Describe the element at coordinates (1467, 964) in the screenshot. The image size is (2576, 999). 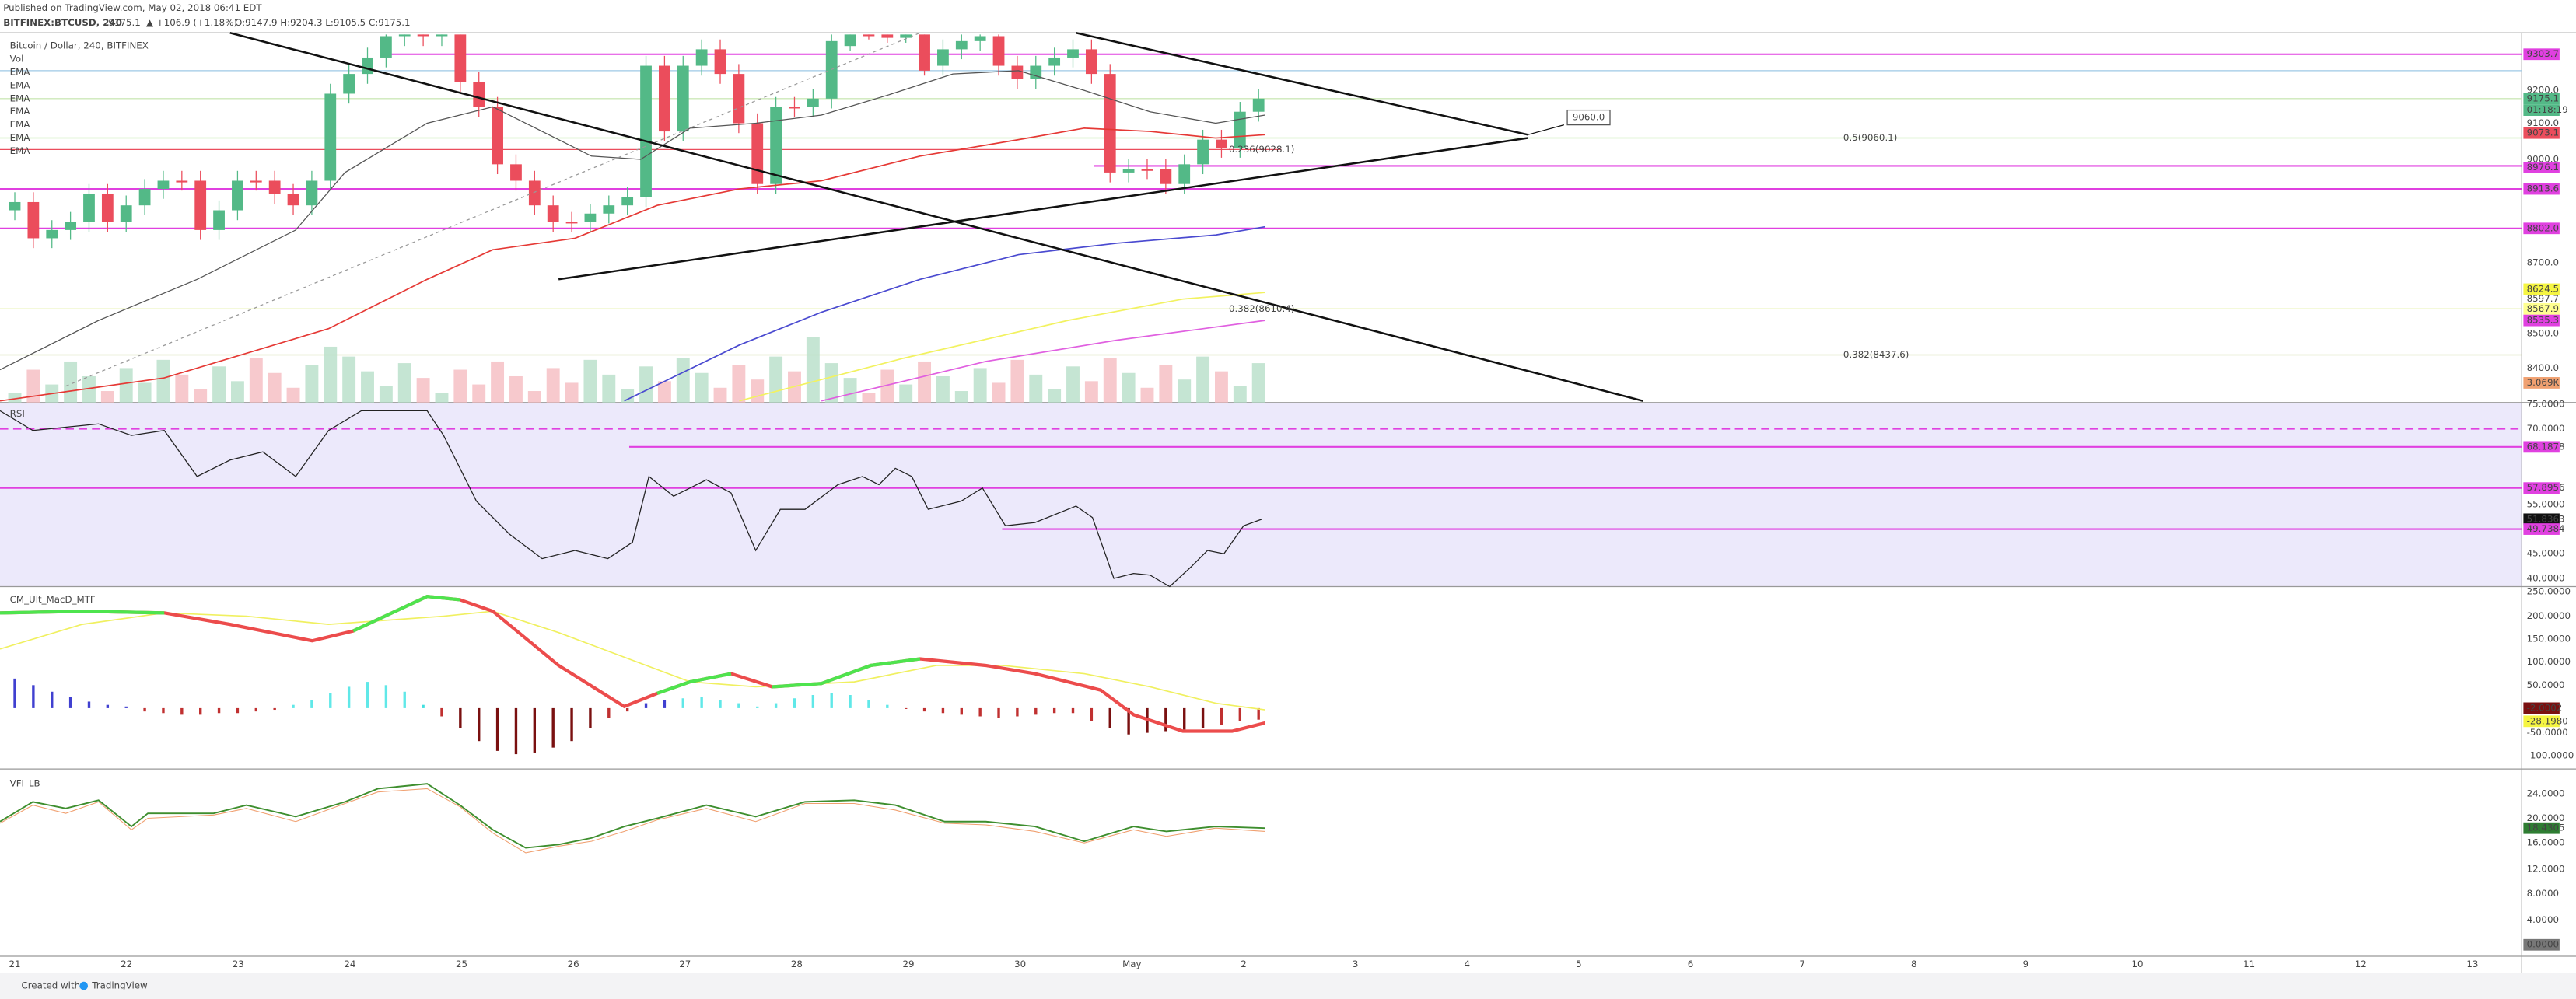
I see `time-label: 4` at that location.